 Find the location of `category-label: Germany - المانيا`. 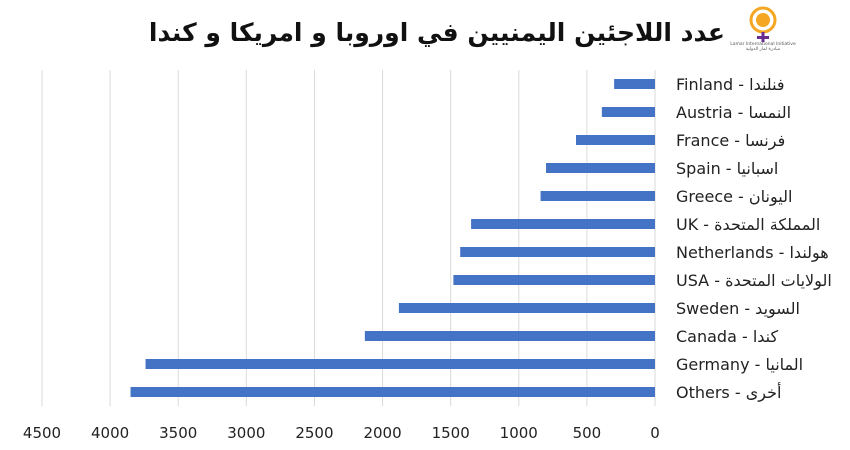

category-label: Germany - المانيا is located at coordinates (739, 364).